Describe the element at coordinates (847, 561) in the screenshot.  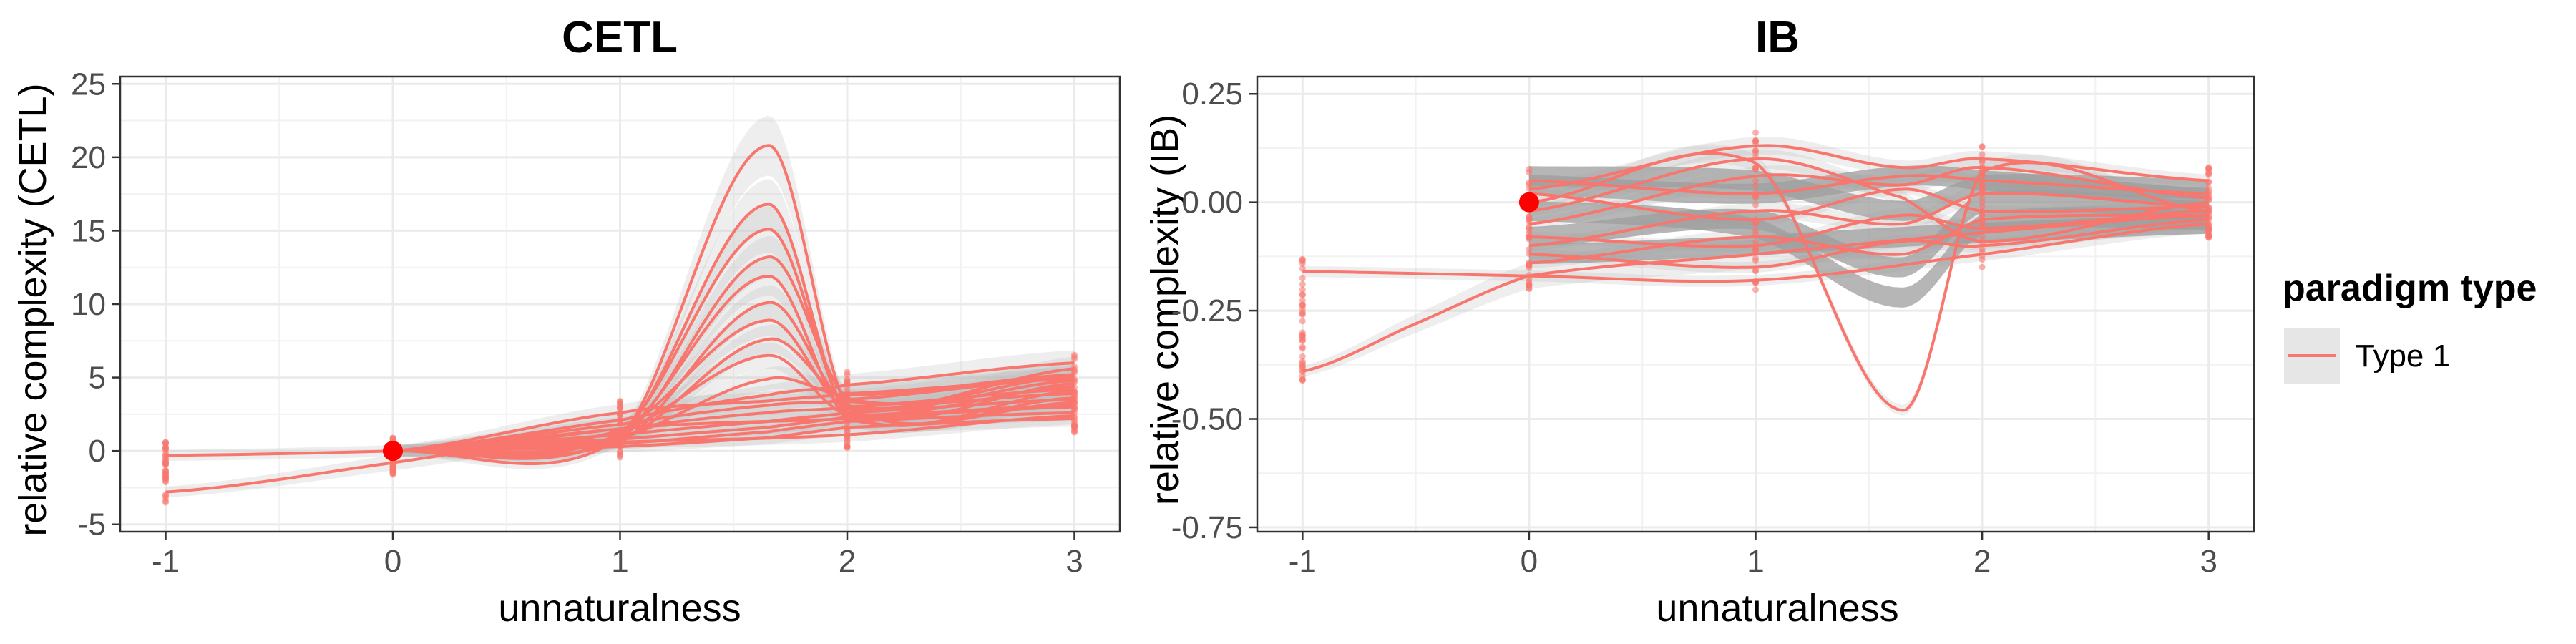
I see `cetl-x-tick-label: 2` at that location.